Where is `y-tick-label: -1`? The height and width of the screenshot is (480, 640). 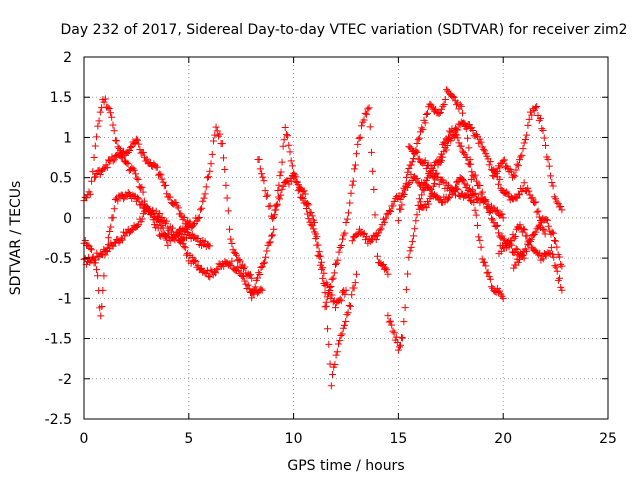 y-tick-label: -1 is located at coordinates (65, 299).